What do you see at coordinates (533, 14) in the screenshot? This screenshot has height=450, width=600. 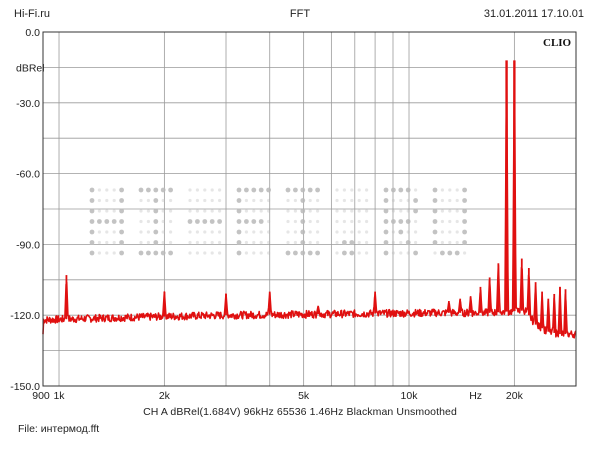 I see `header-datetime: 31.01.2011 17.10.01` at bounding box center [533, 14].